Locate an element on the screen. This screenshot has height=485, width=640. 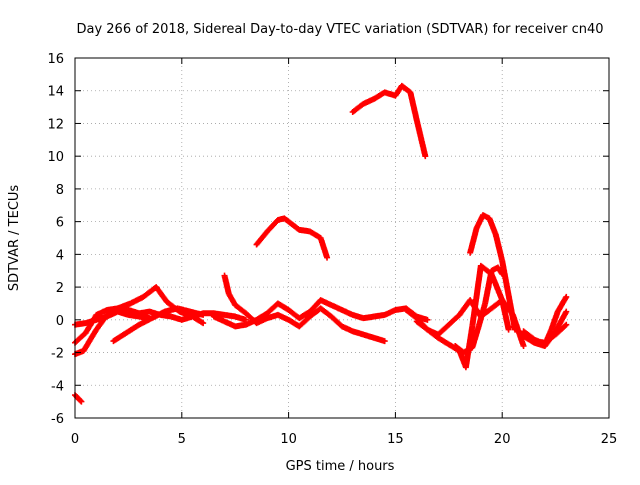
y-tick-label: -6 is located at coordinates (57, 419).